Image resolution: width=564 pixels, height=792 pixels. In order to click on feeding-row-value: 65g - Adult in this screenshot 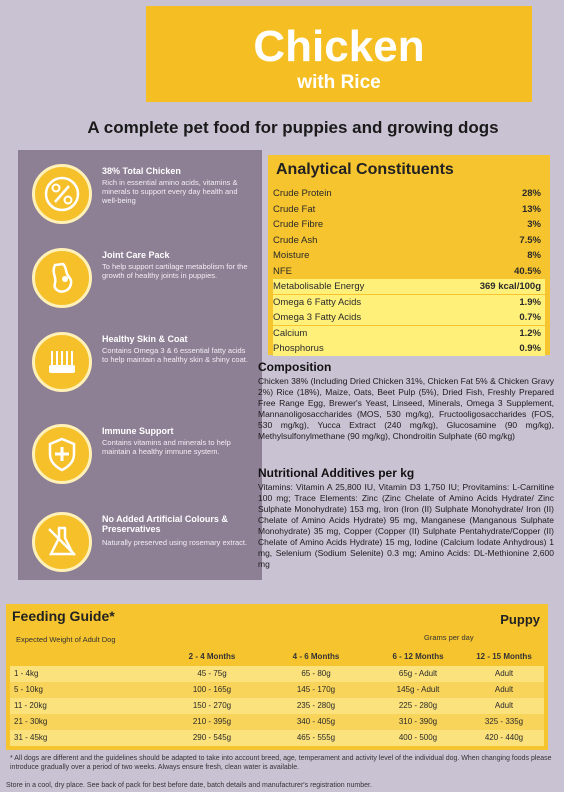, I will do `click(418, 673)`.